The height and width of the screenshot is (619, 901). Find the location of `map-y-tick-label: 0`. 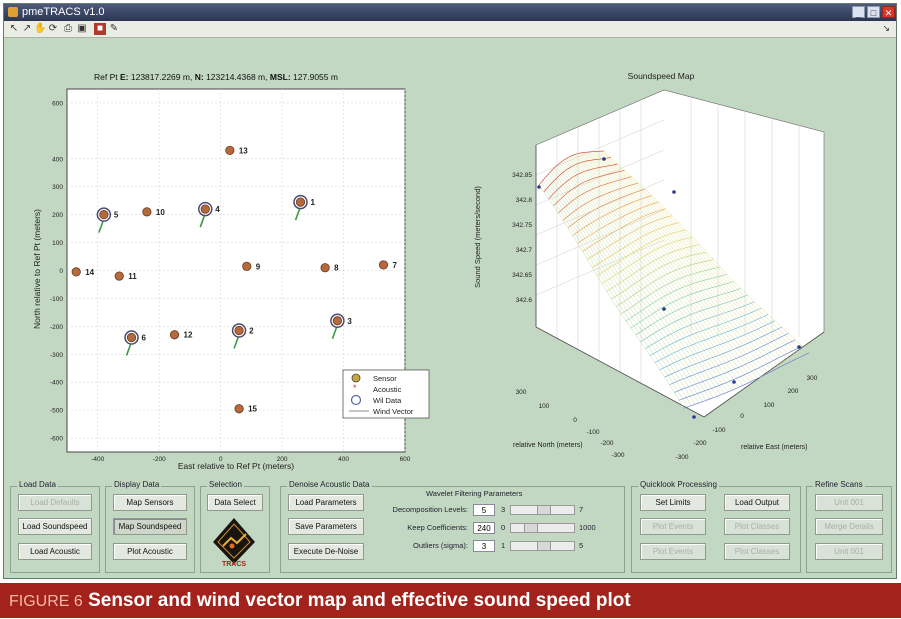

map-y-tick-label: 0 is located at coordinates (61, 271).